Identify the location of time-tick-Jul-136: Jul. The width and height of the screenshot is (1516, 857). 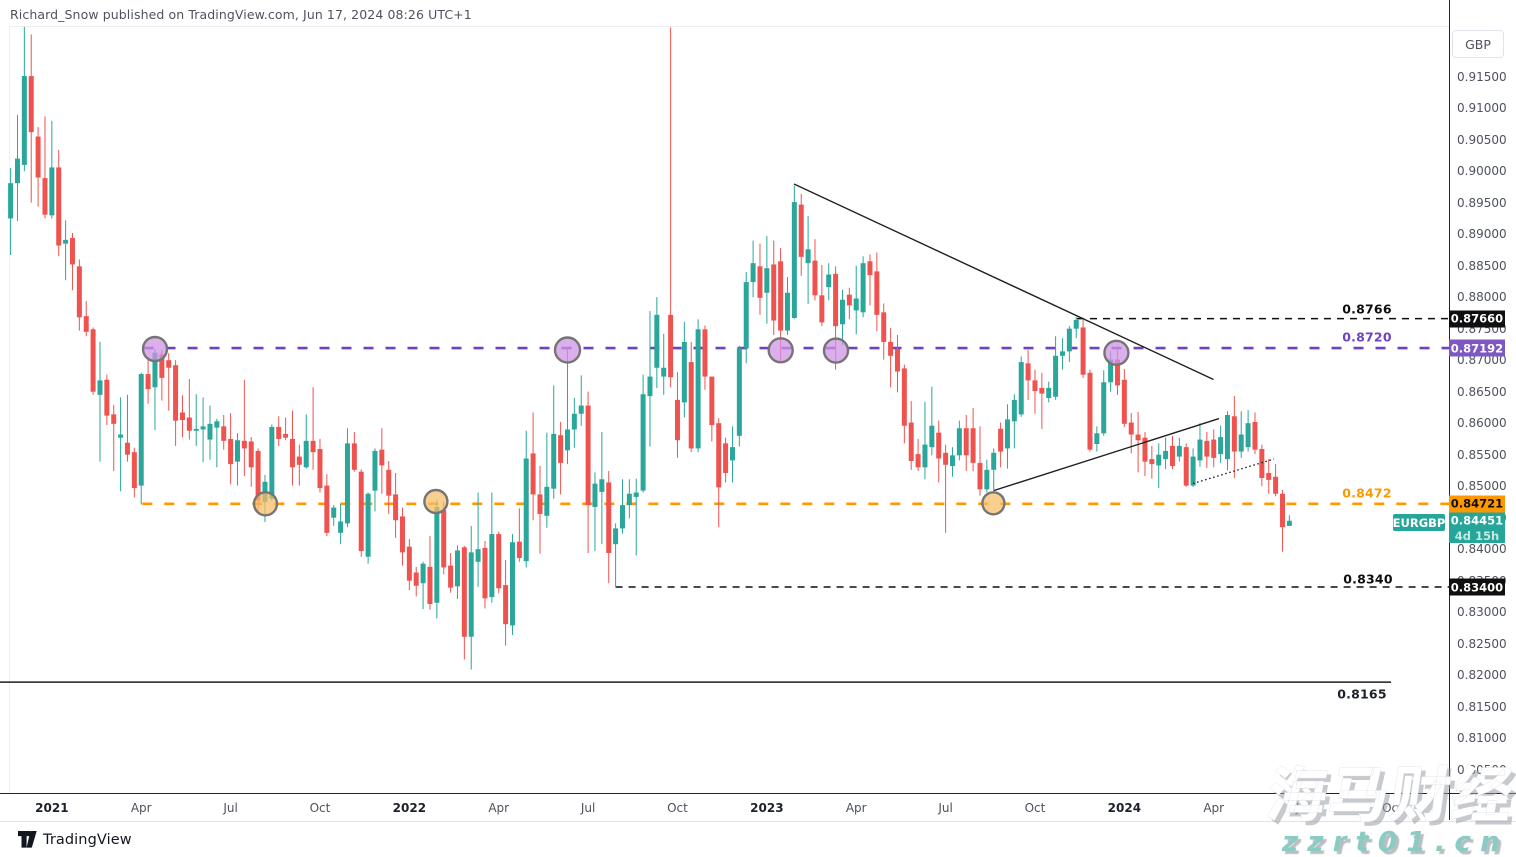
(945, 807).